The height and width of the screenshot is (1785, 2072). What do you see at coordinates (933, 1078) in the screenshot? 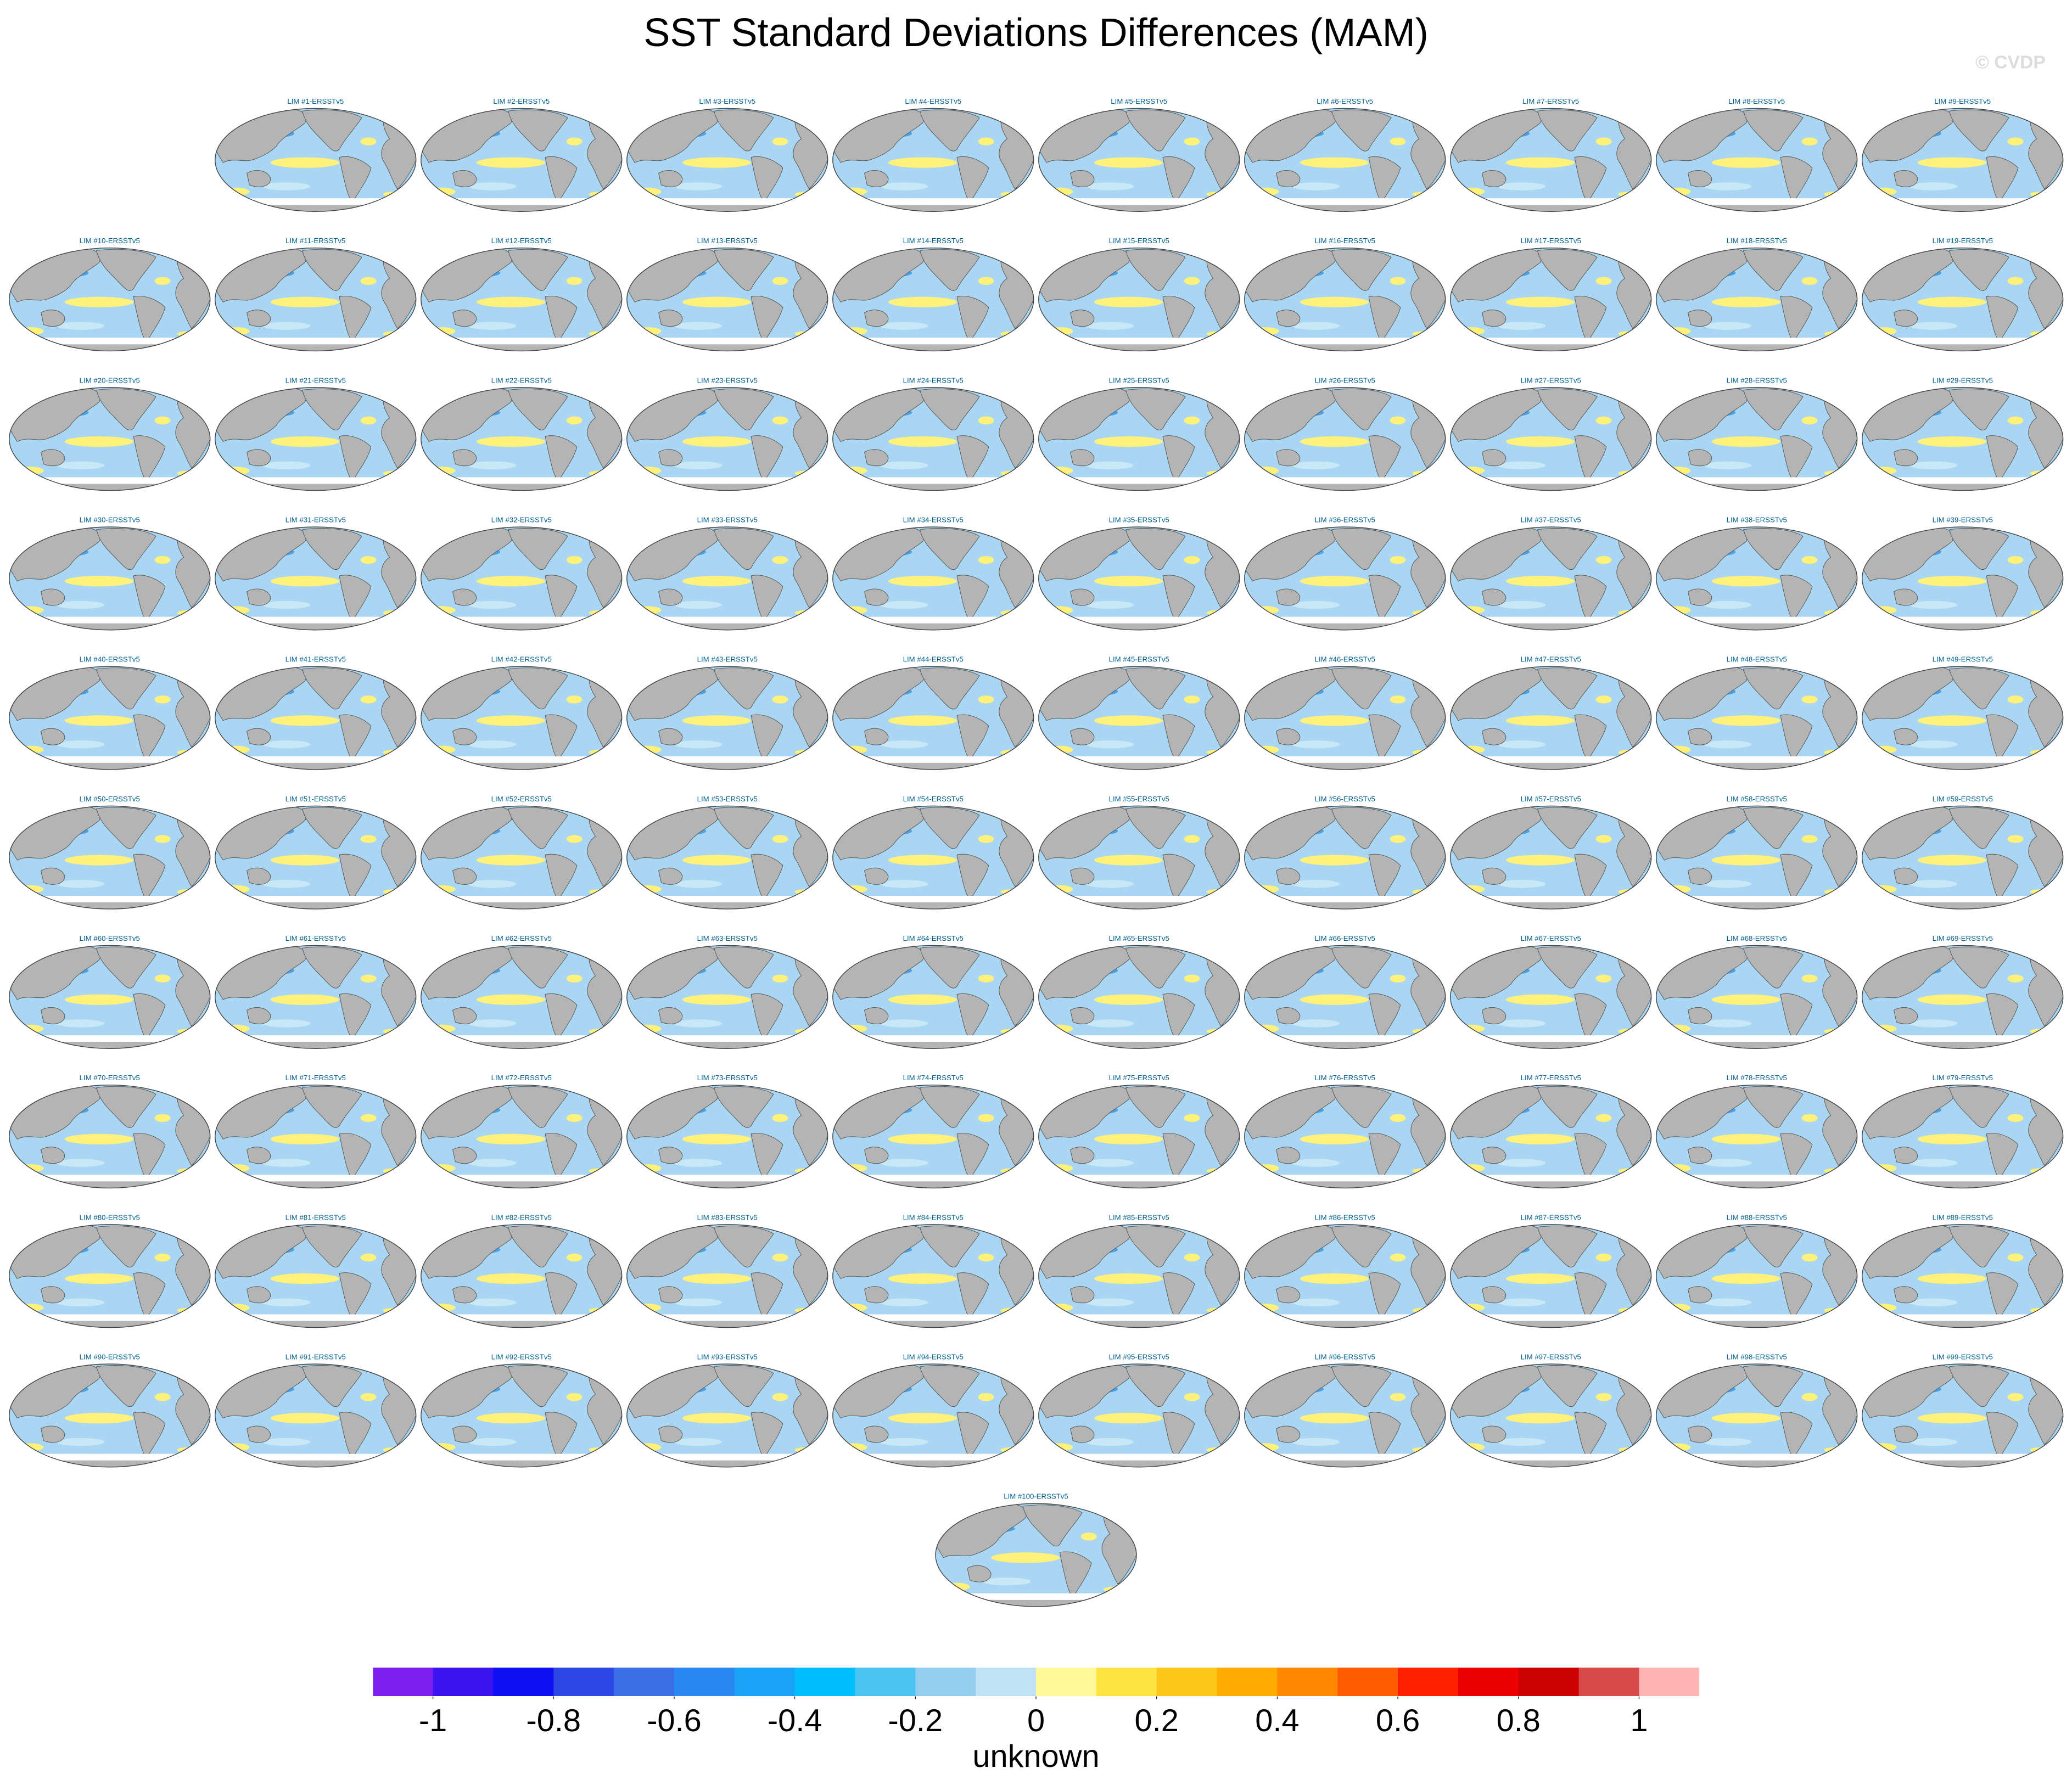
I see `panel-title: LIM #74-ERSSTv5` at bounding box center [933, 1078].